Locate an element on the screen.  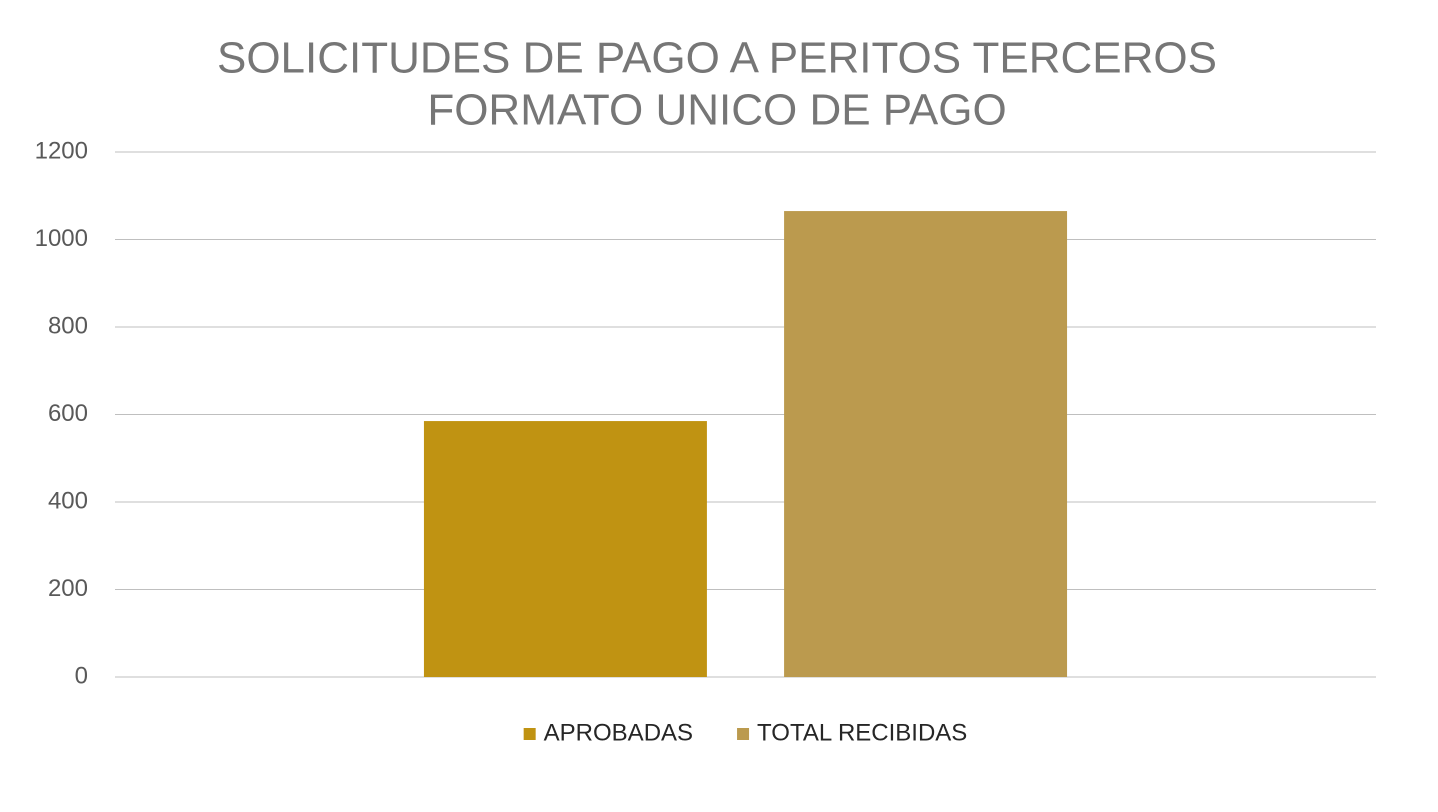
y-tick-label: 400 is located at coordinates (68, 500).